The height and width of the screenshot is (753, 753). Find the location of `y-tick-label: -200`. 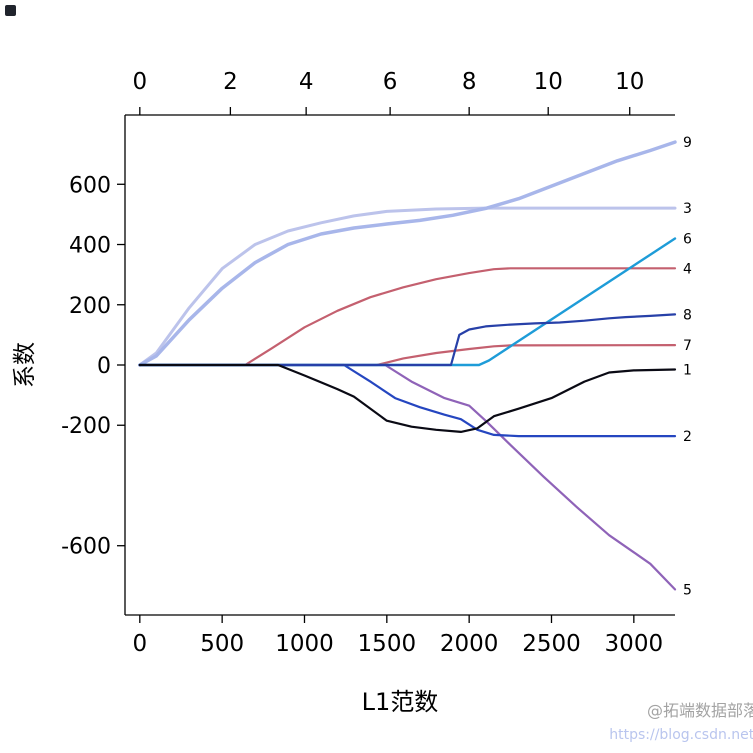

y-tick-label: -200 is located at coordinates (86, 426).